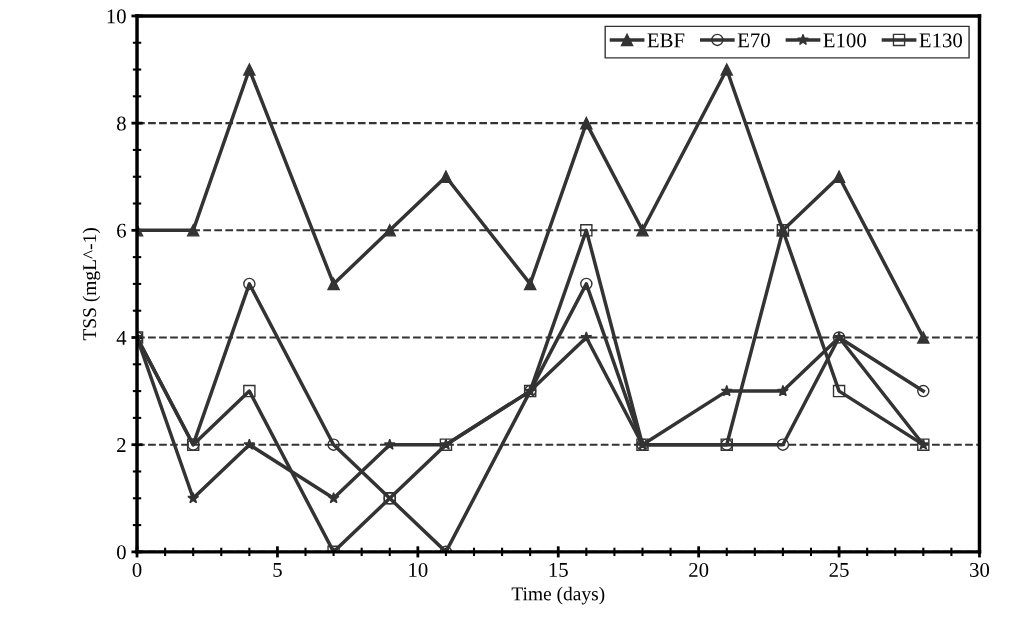 This screenshot has height=638, width=1015. What do you see at coordinates (839, 569) in the screenshot?
I see `x-tick-label: 25` at bounding box center [839, 569].